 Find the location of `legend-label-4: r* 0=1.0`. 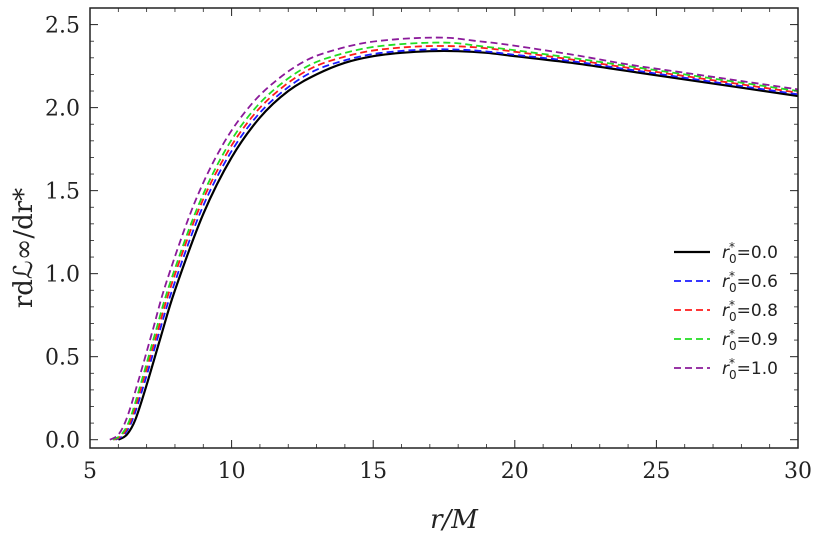

legend-label-4: r* 0=1.0 is located at coordinates (750, 369).